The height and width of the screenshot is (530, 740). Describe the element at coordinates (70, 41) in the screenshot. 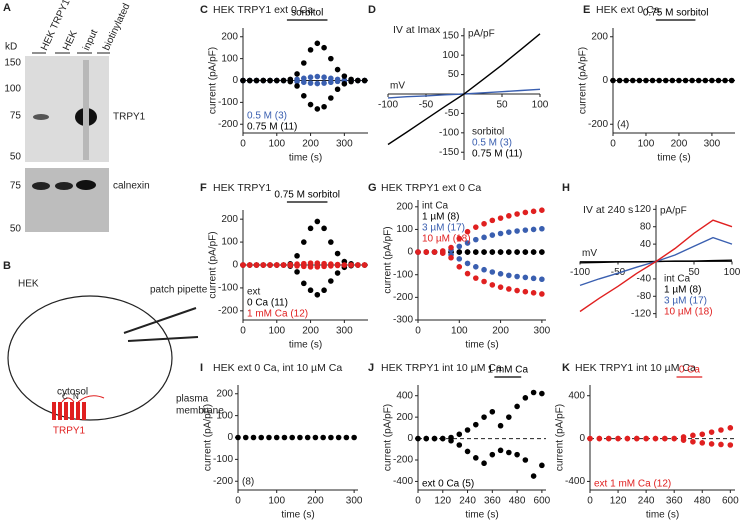

I see `lane-label: HEK` at that location.